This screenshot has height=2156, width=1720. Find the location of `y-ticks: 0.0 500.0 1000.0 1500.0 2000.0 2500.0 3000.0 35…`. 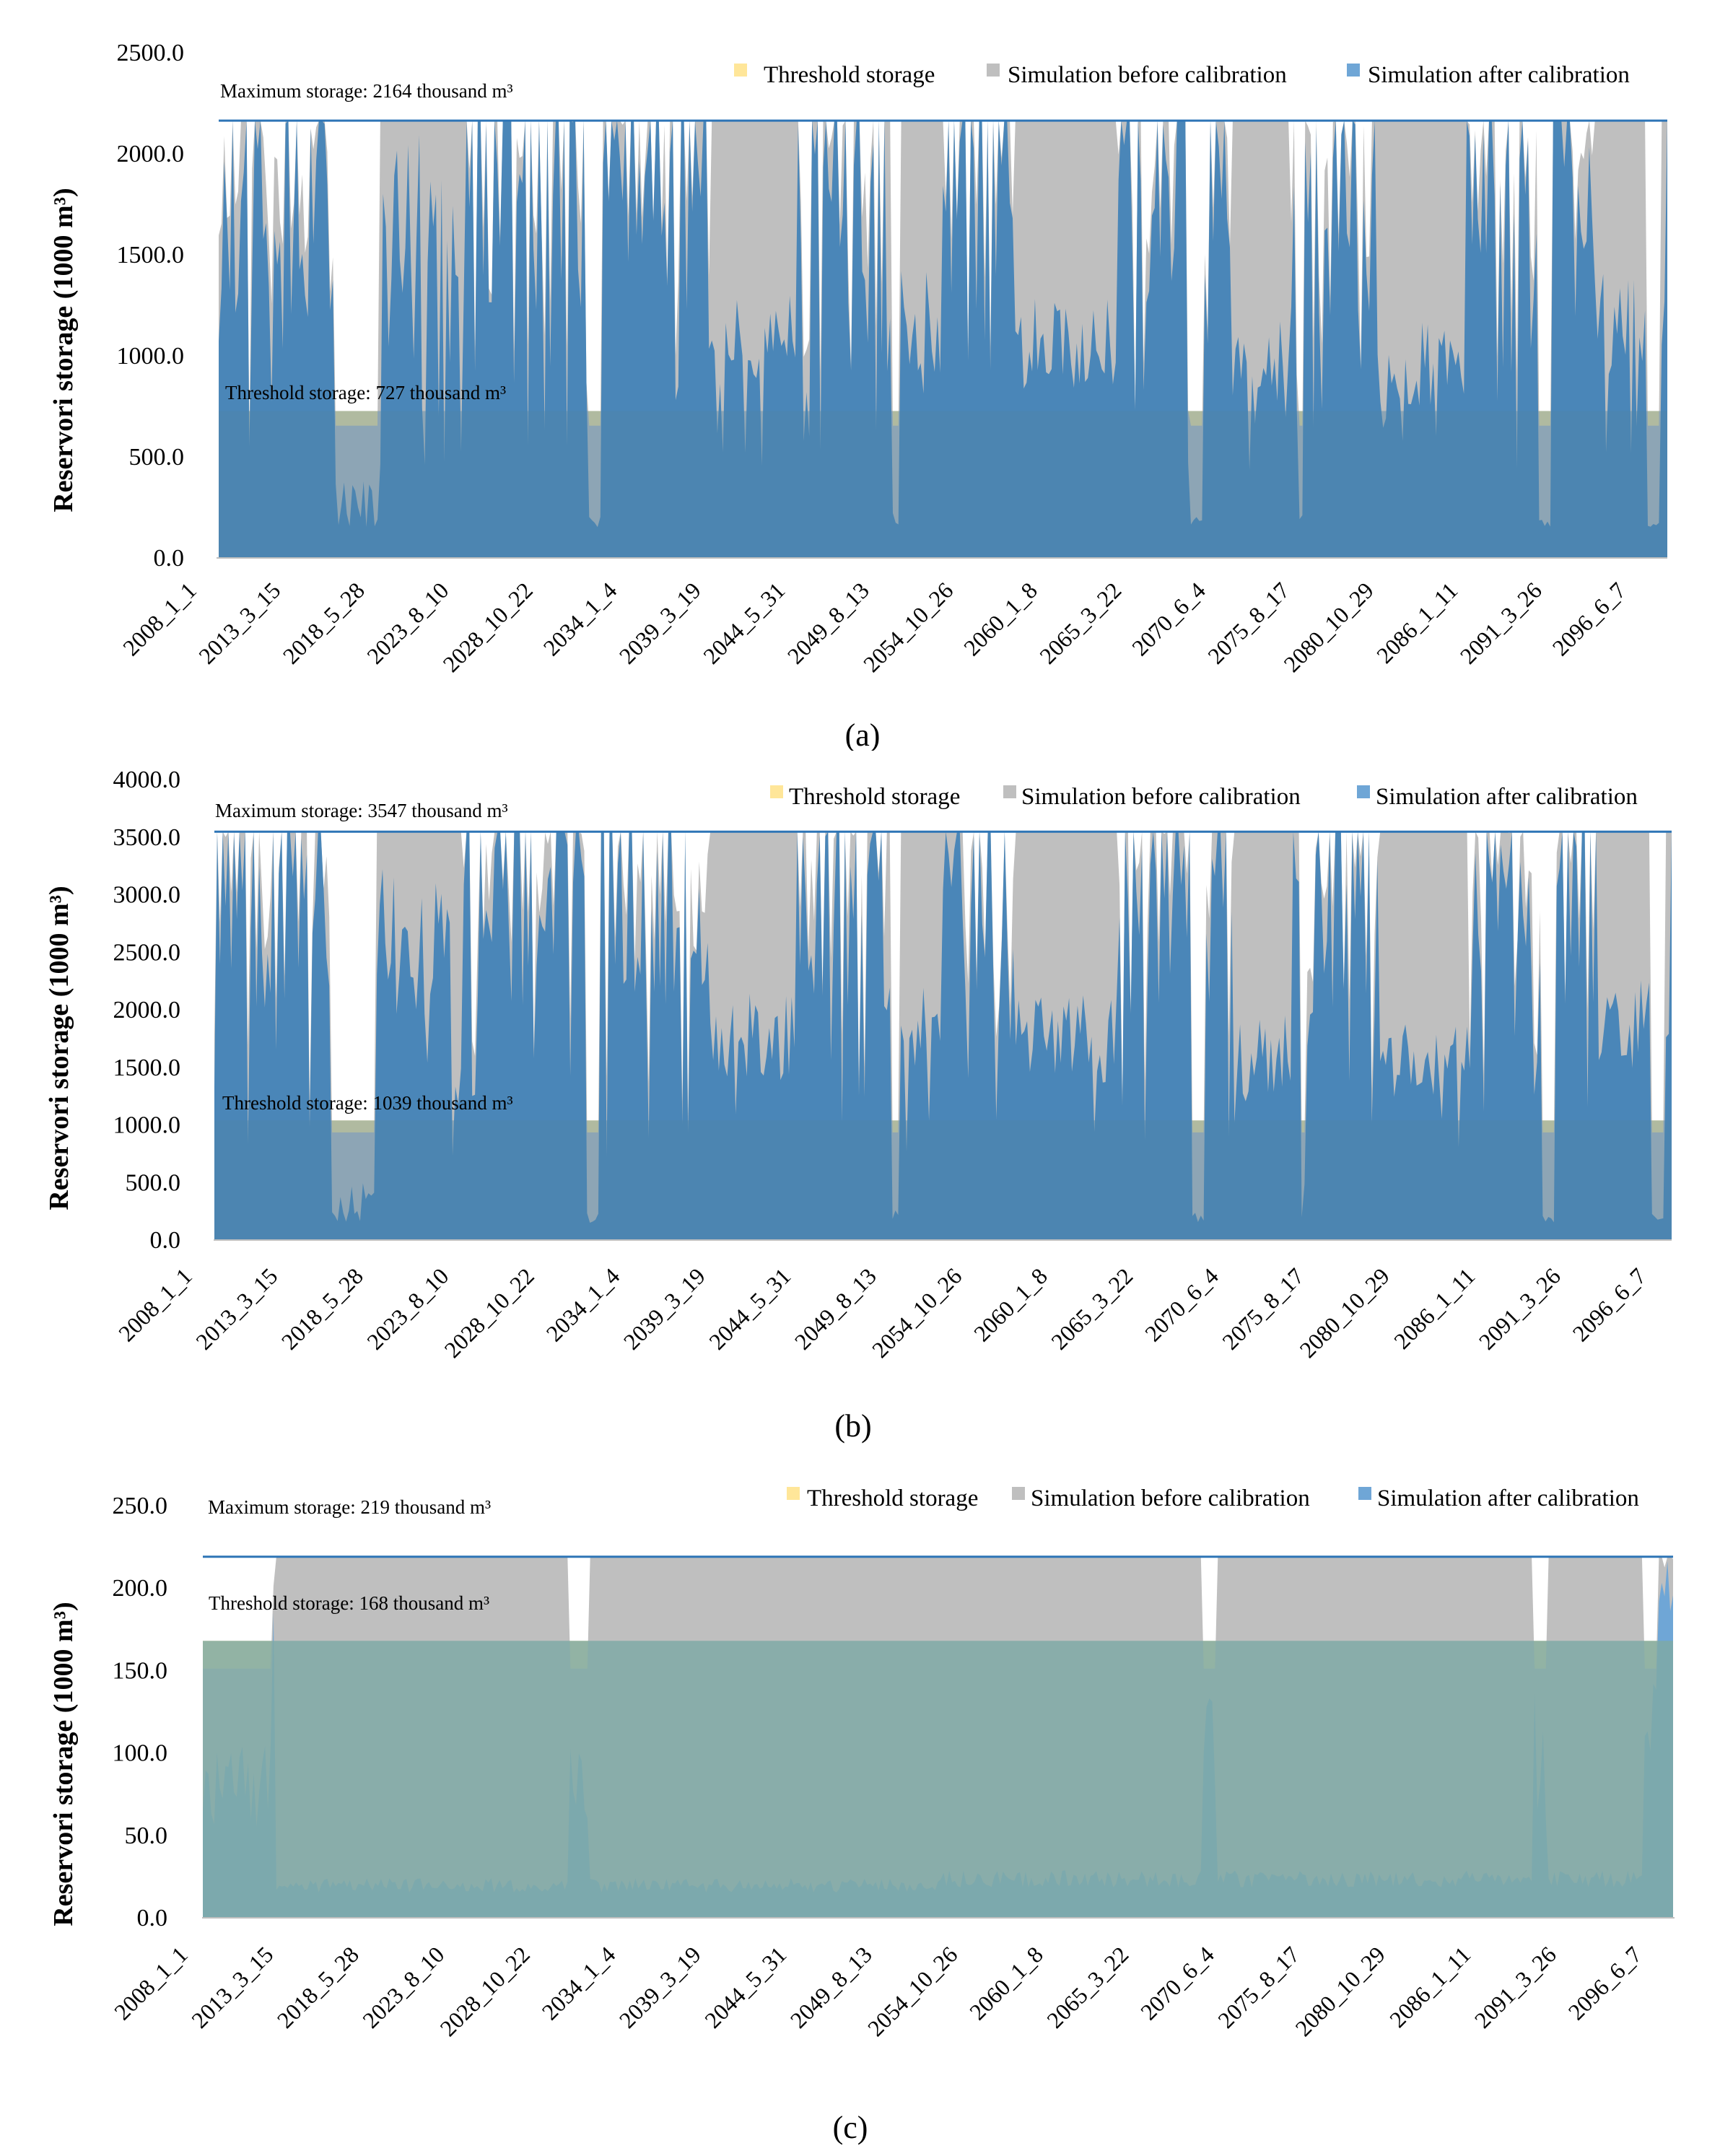

y-ticks: 0.0 500.0 1000.0 1500.0 2000.0 2500.0 3000.0 35… is located at coordinates (147, 1010).